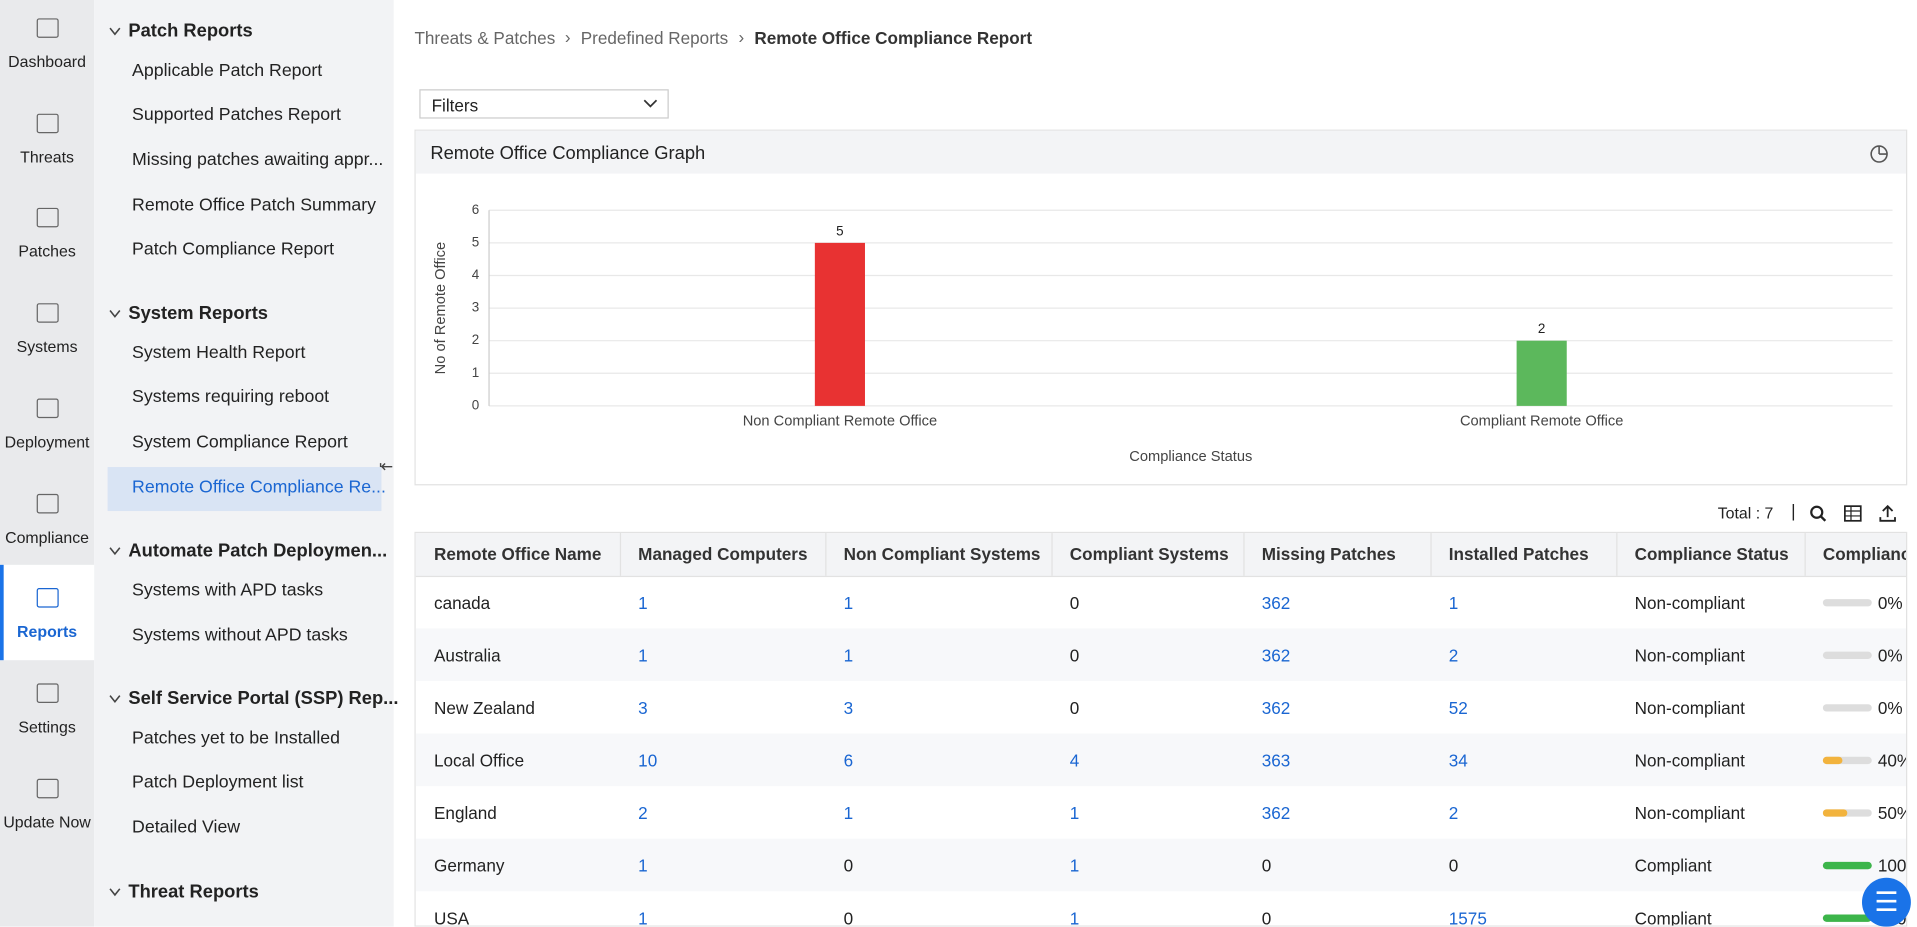 The image size is (1917, 927). I want to click on column-header: Compliant Systems, so click(1149, 554).